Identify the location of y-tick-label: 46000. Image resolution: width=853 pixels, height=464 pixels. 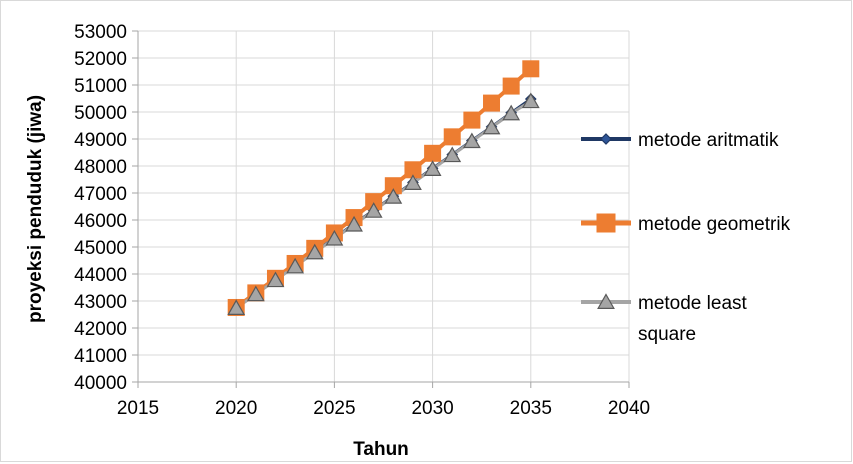
(100, 221).